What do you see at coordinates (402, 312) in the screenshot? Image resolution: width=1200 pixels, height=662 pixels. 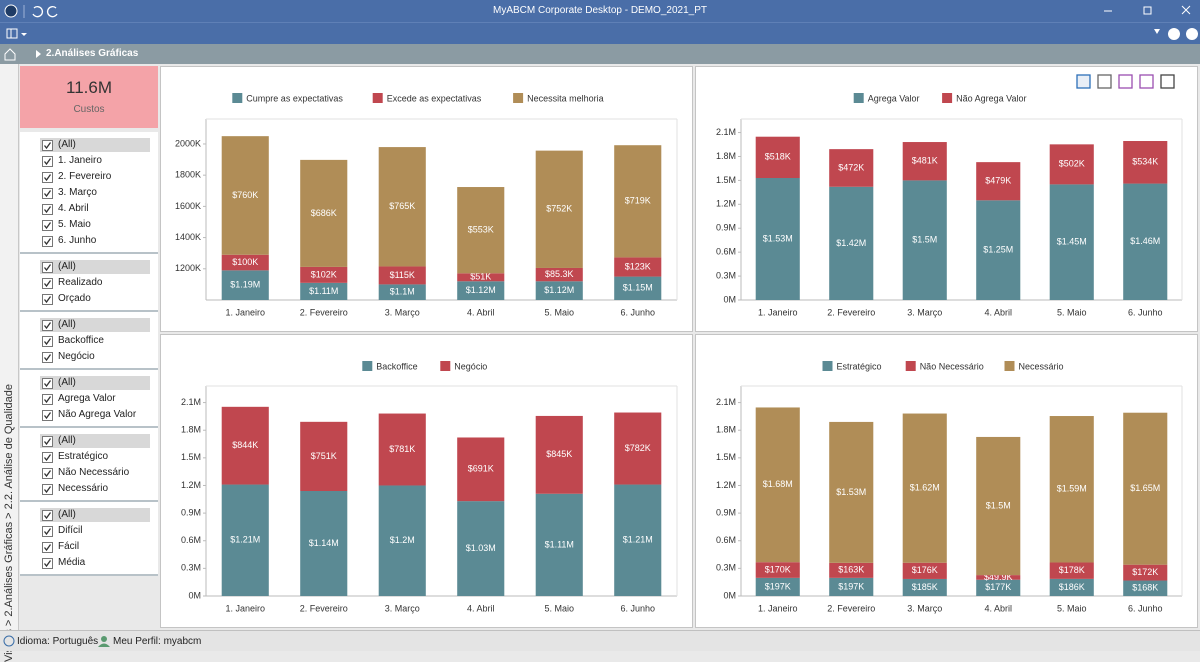 I see `x-tick-label: 3. Março` at bounding box center [402, 312].